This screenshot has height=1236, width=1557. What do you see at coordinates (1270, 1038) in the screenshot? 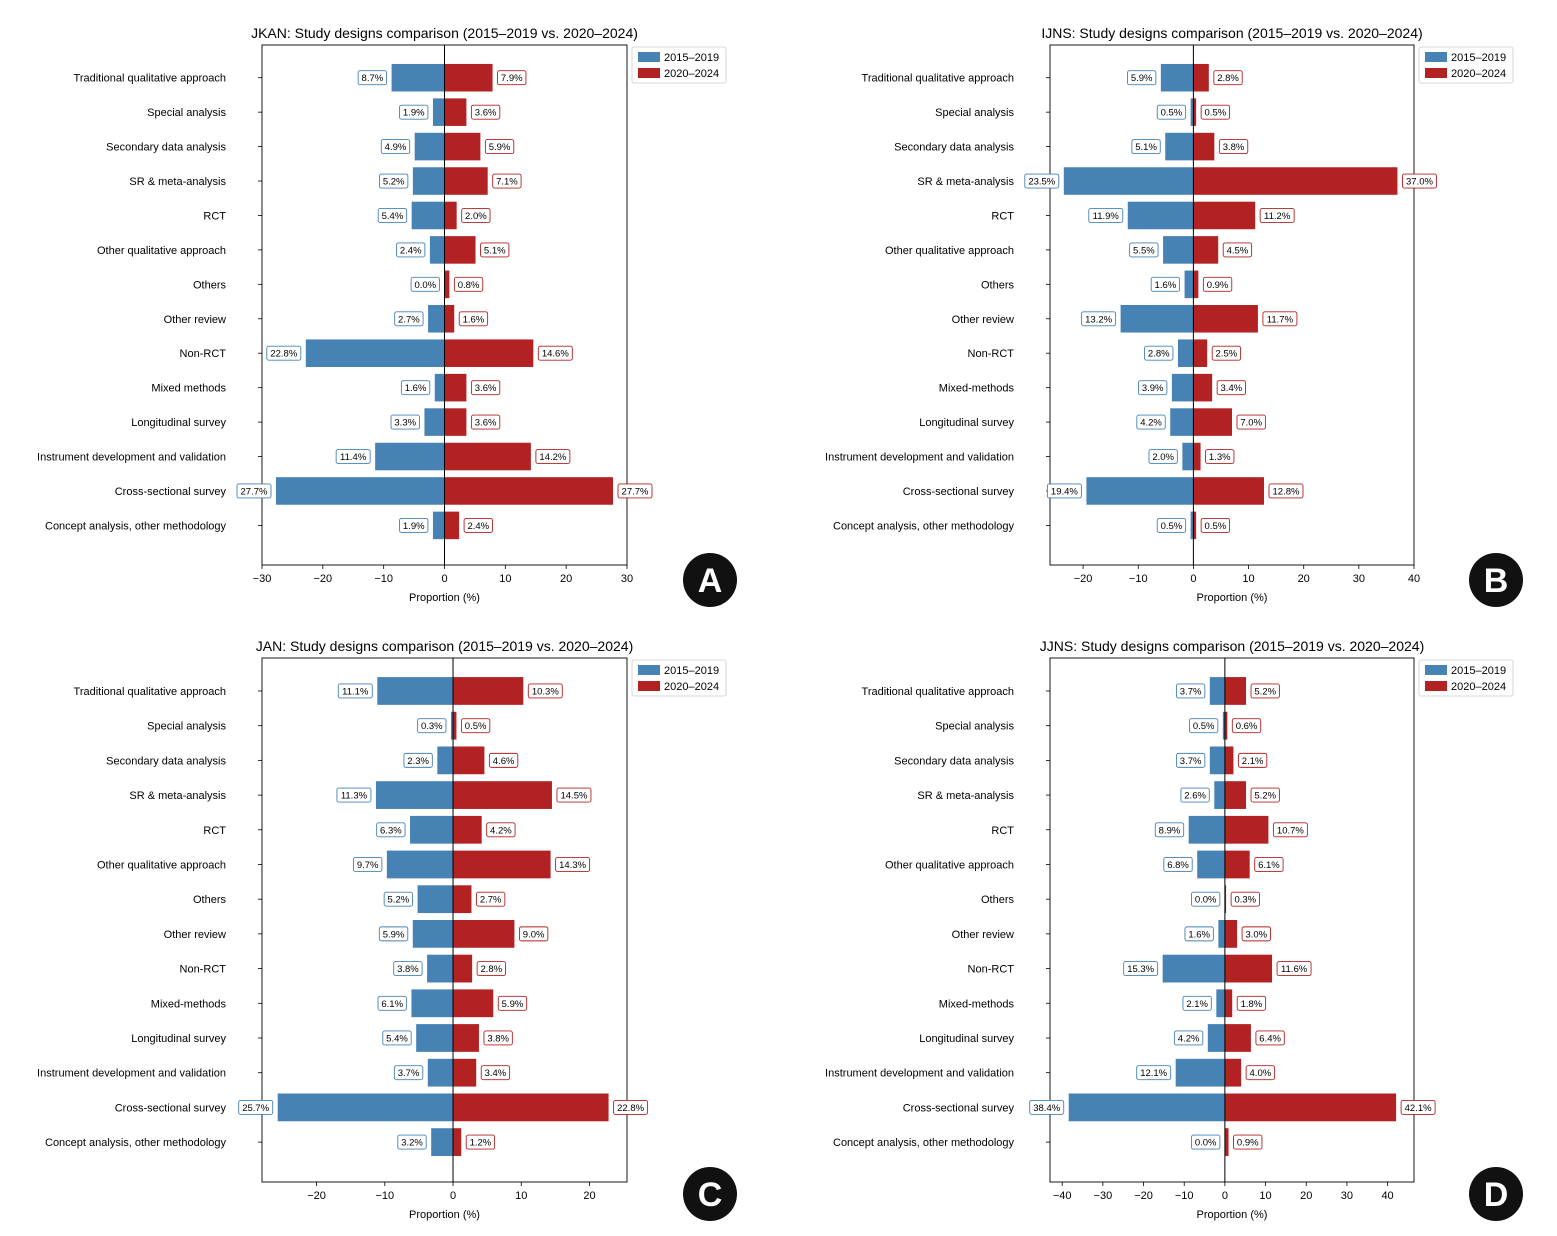
I see `value-label-2020-2024: 6.4%` at bounding box center [1270, 1038].